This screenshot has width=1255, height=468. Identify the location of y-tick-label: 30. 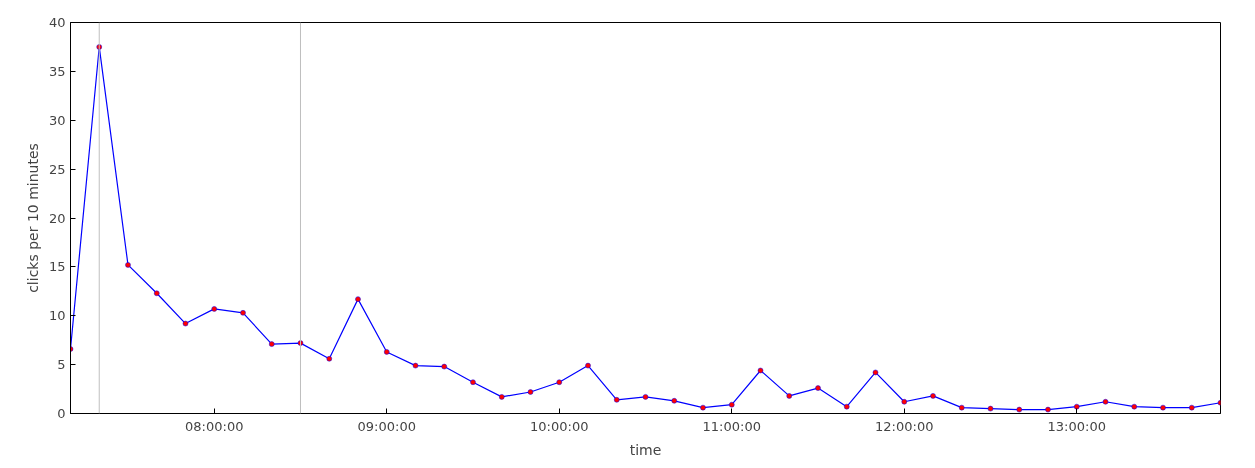
(57, 120).